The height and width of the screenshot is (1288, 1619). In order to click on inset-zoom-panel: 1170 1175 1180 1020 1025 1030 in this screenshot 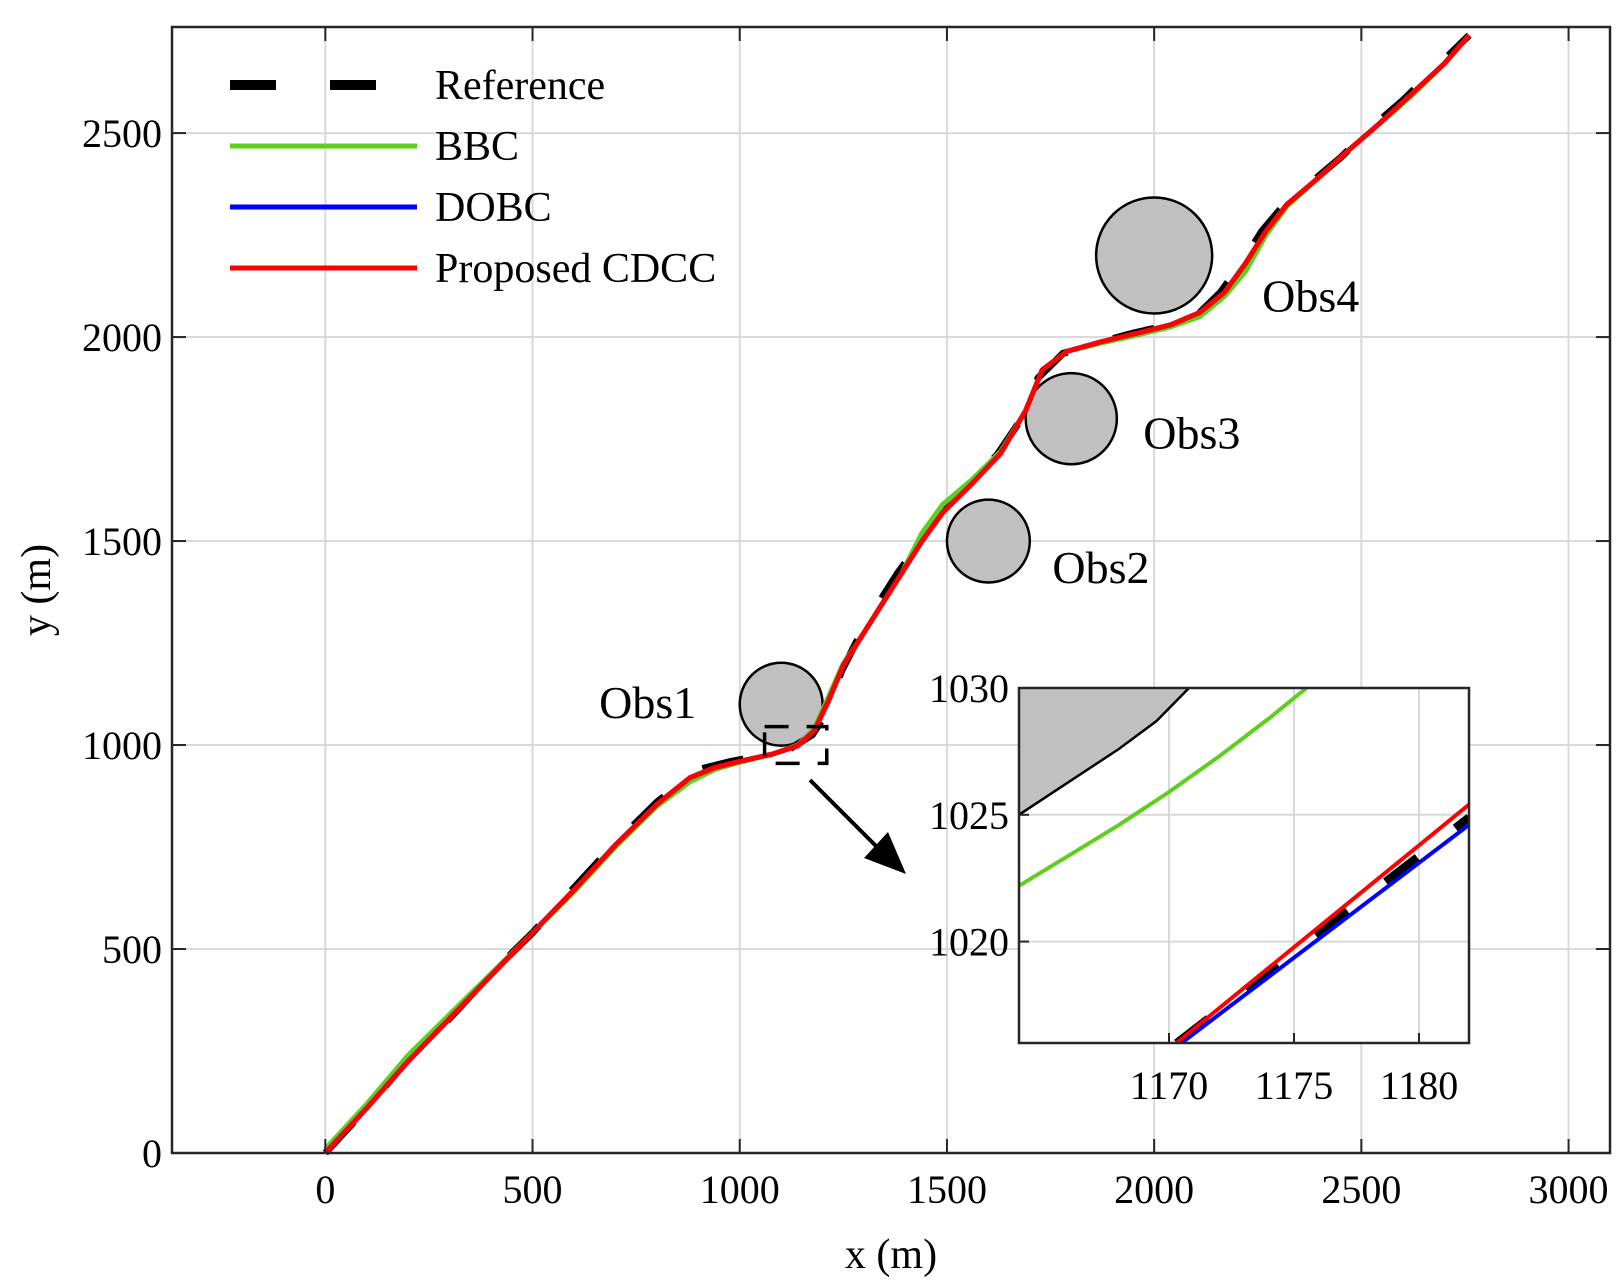, I will do `click(1200, 887)`.